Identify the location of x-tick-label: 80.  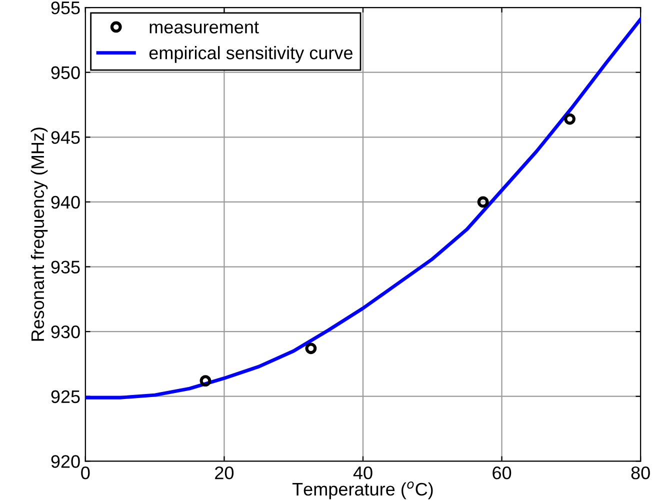
(640, 473).